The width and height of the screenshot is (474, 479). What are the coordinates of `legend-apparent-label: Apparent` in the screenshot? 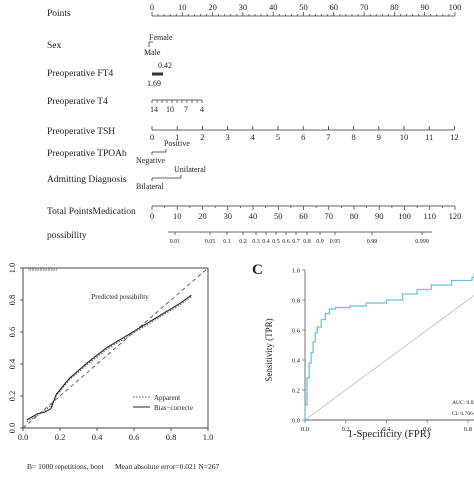 It's located at (167, 398).